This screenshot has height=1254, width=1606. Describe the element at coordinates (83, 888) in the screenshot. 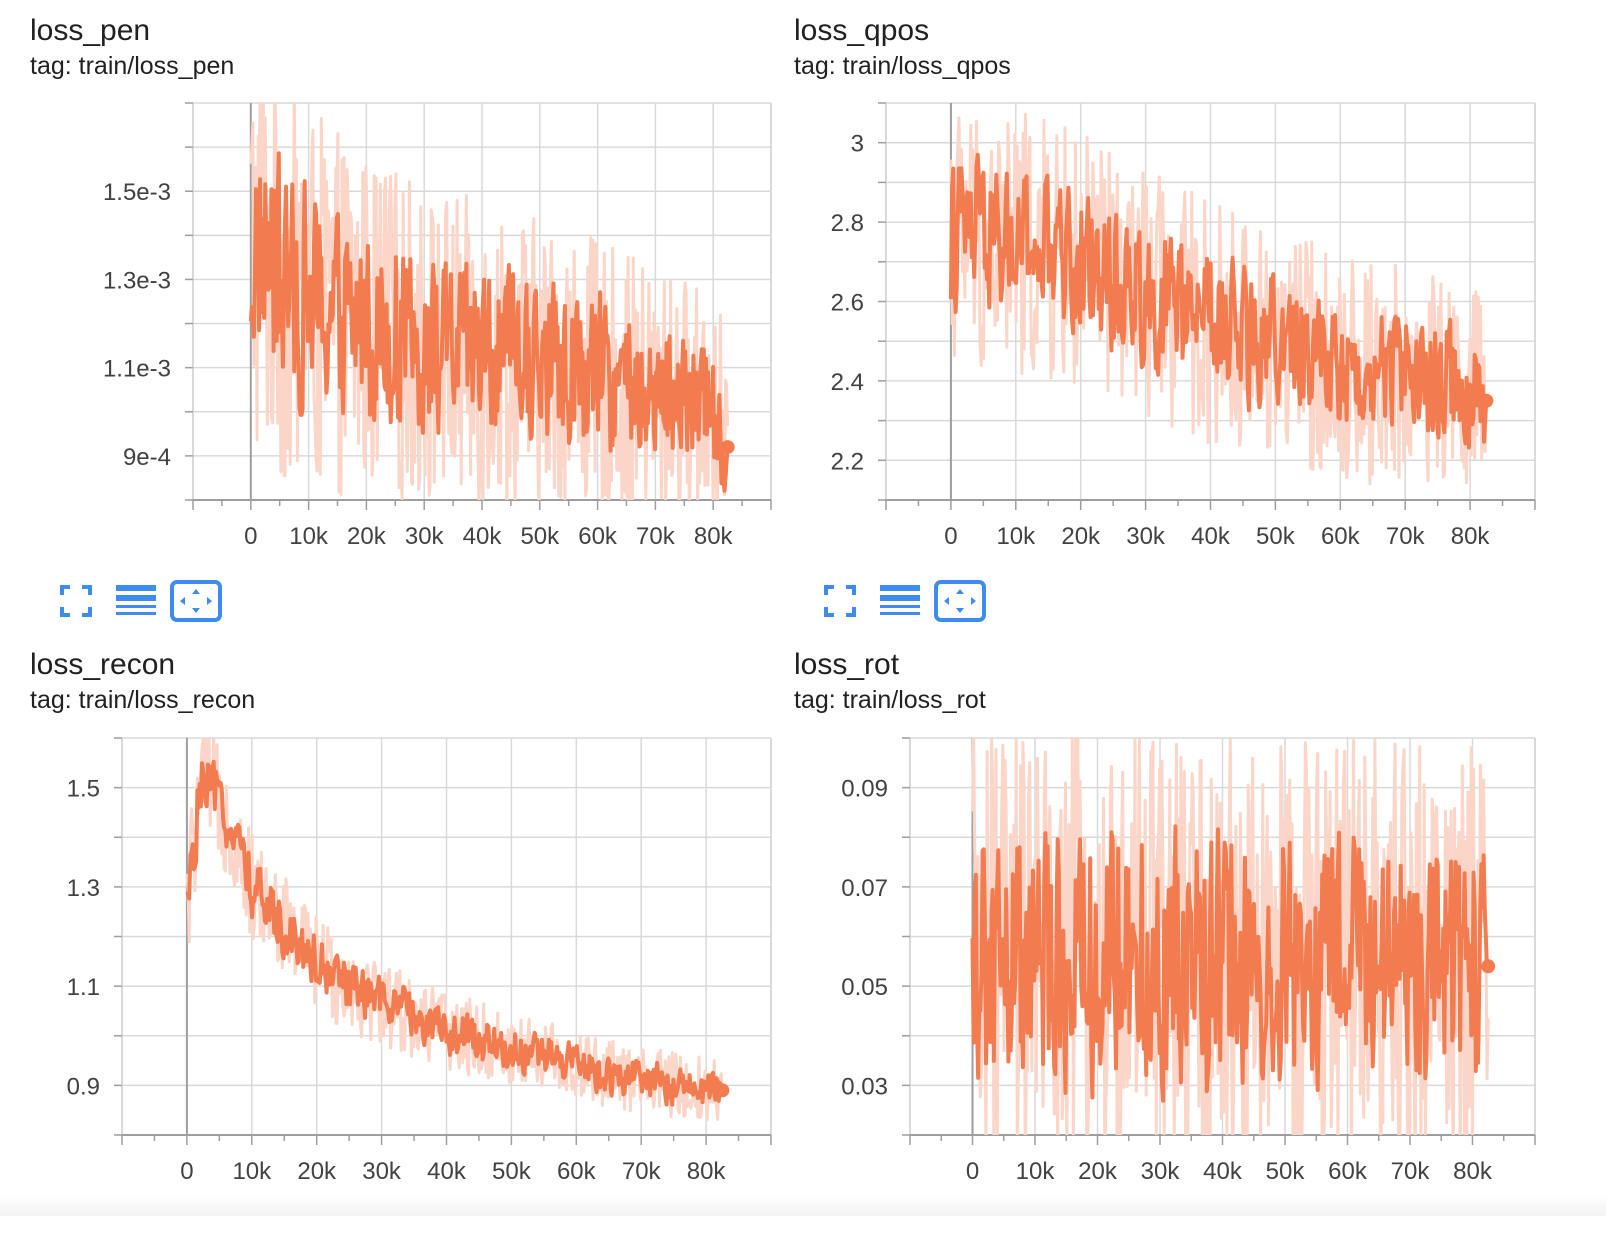

I see `y-tick-label: 1.3` at that location.